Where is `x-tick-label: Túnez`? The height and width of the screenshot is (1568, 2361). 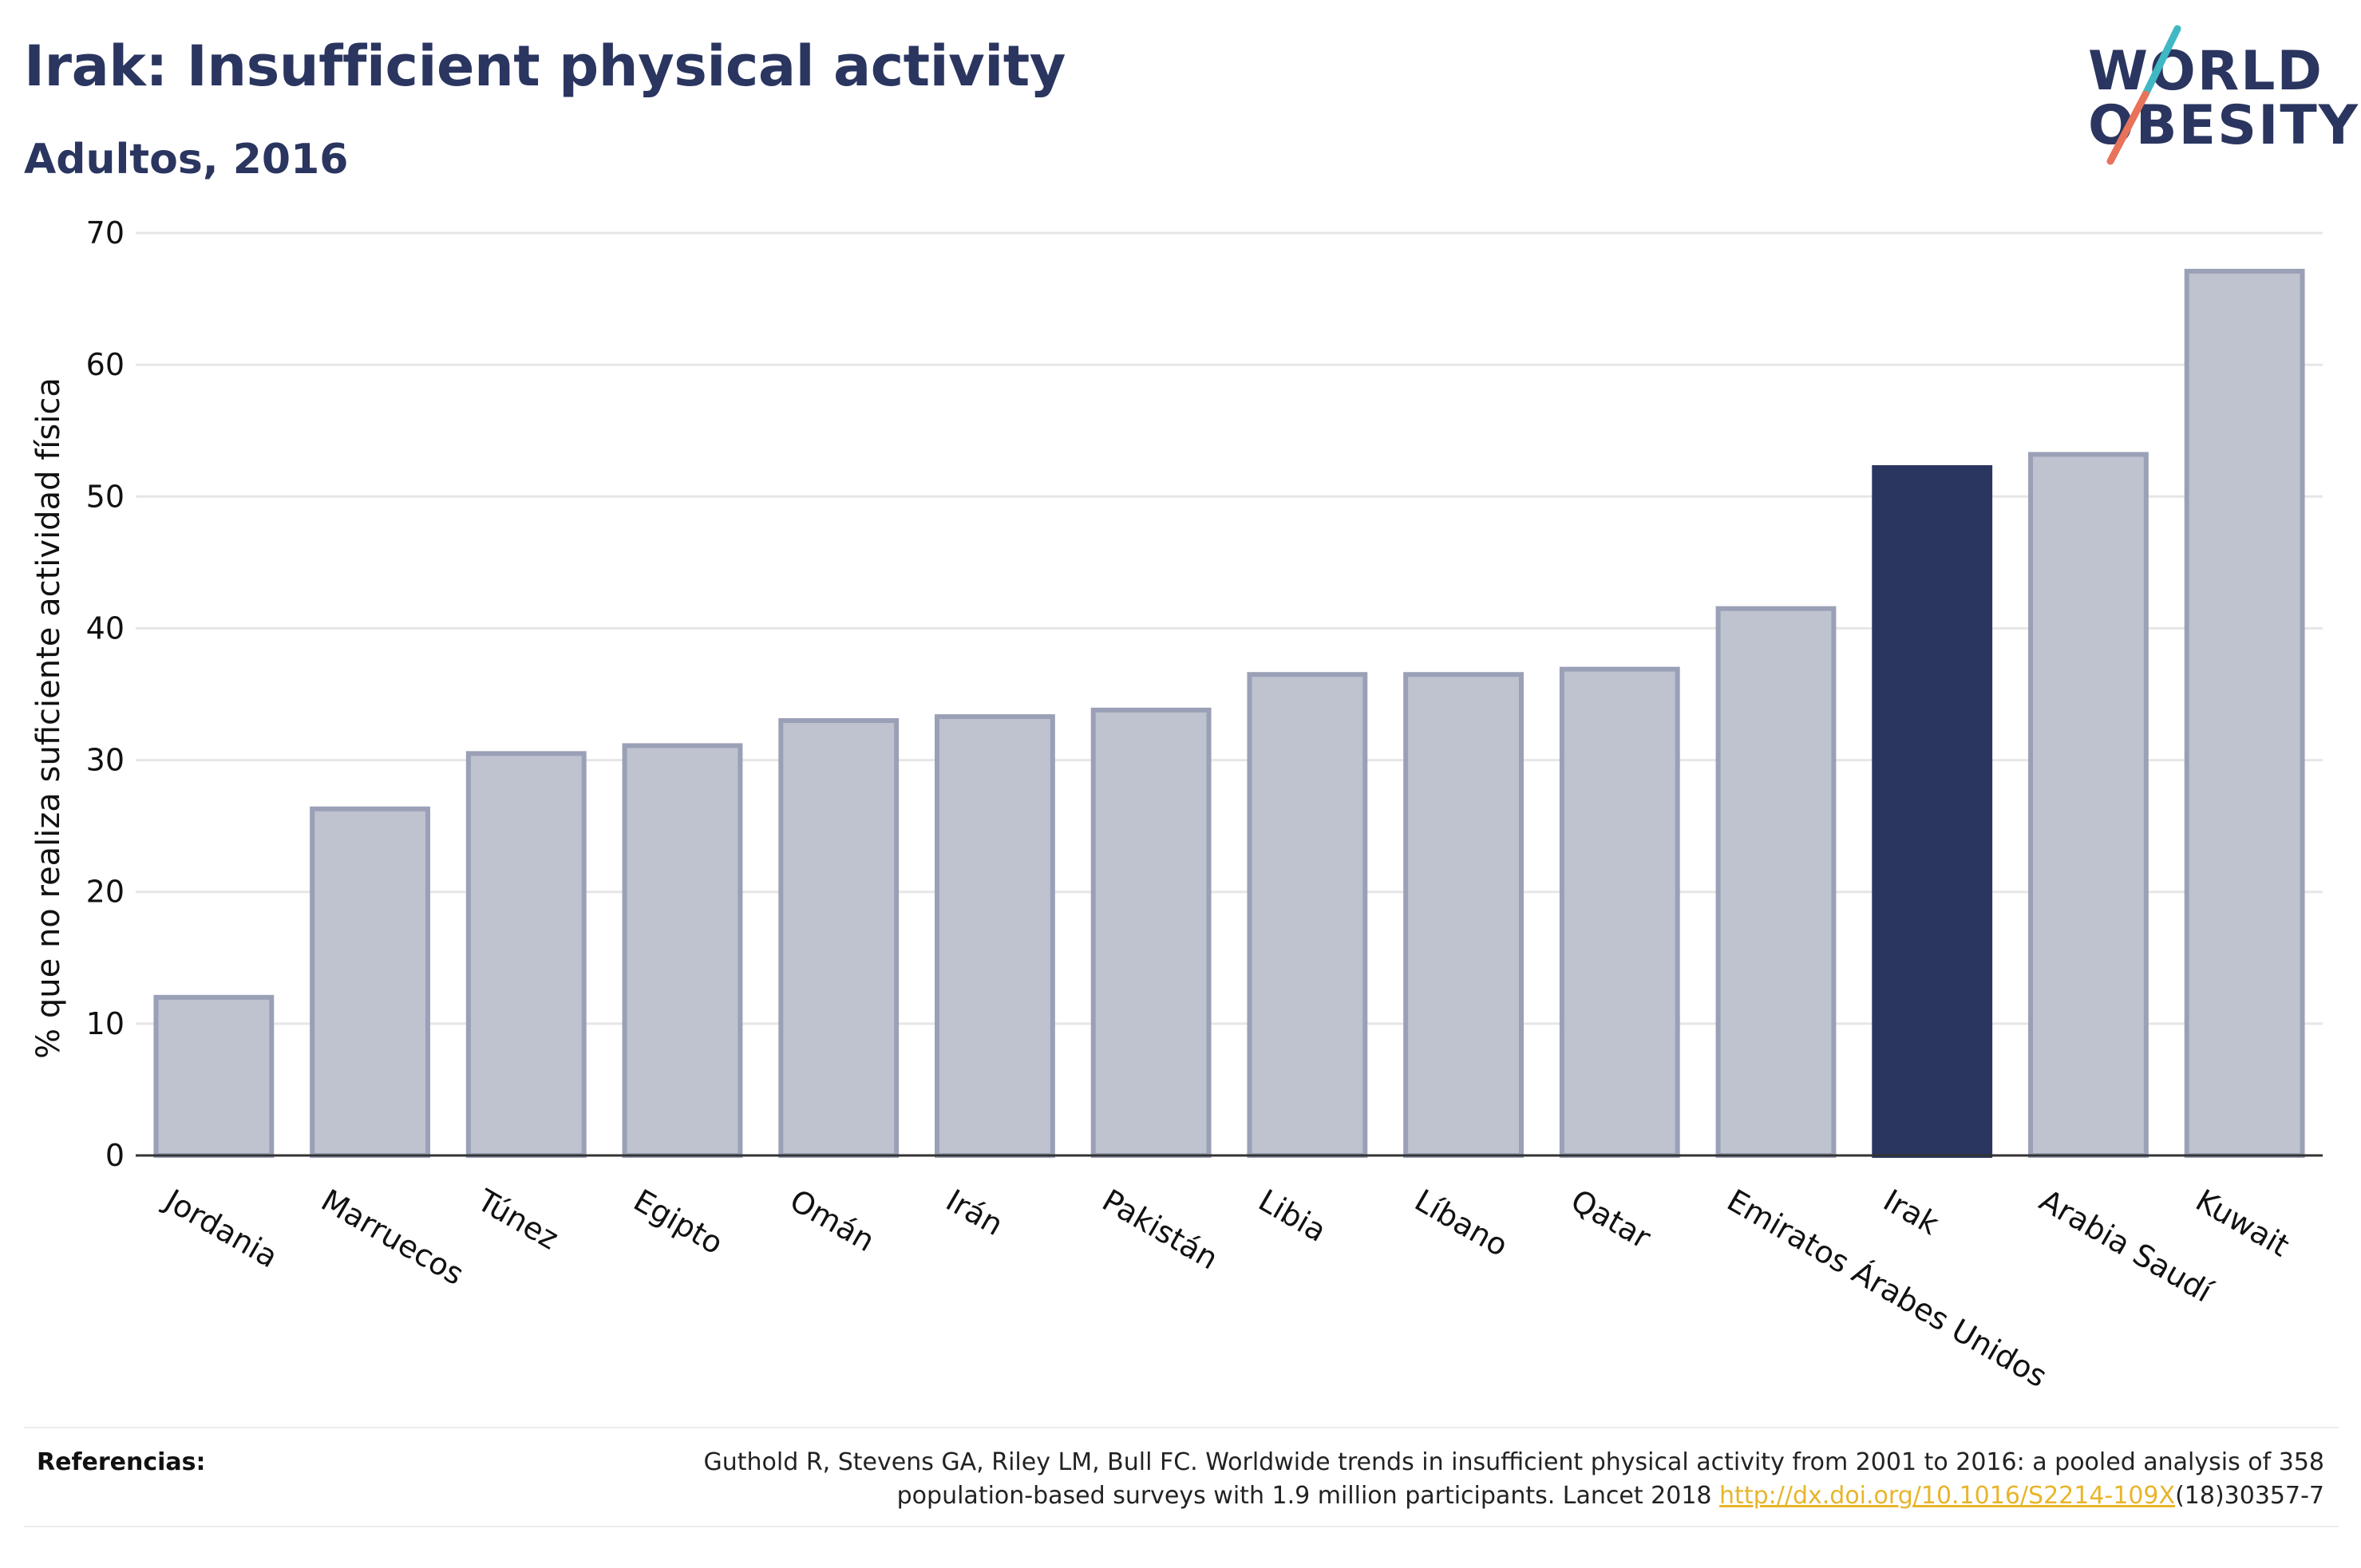
x-tick-label: Túnez is located at coordinates (517, 1219).